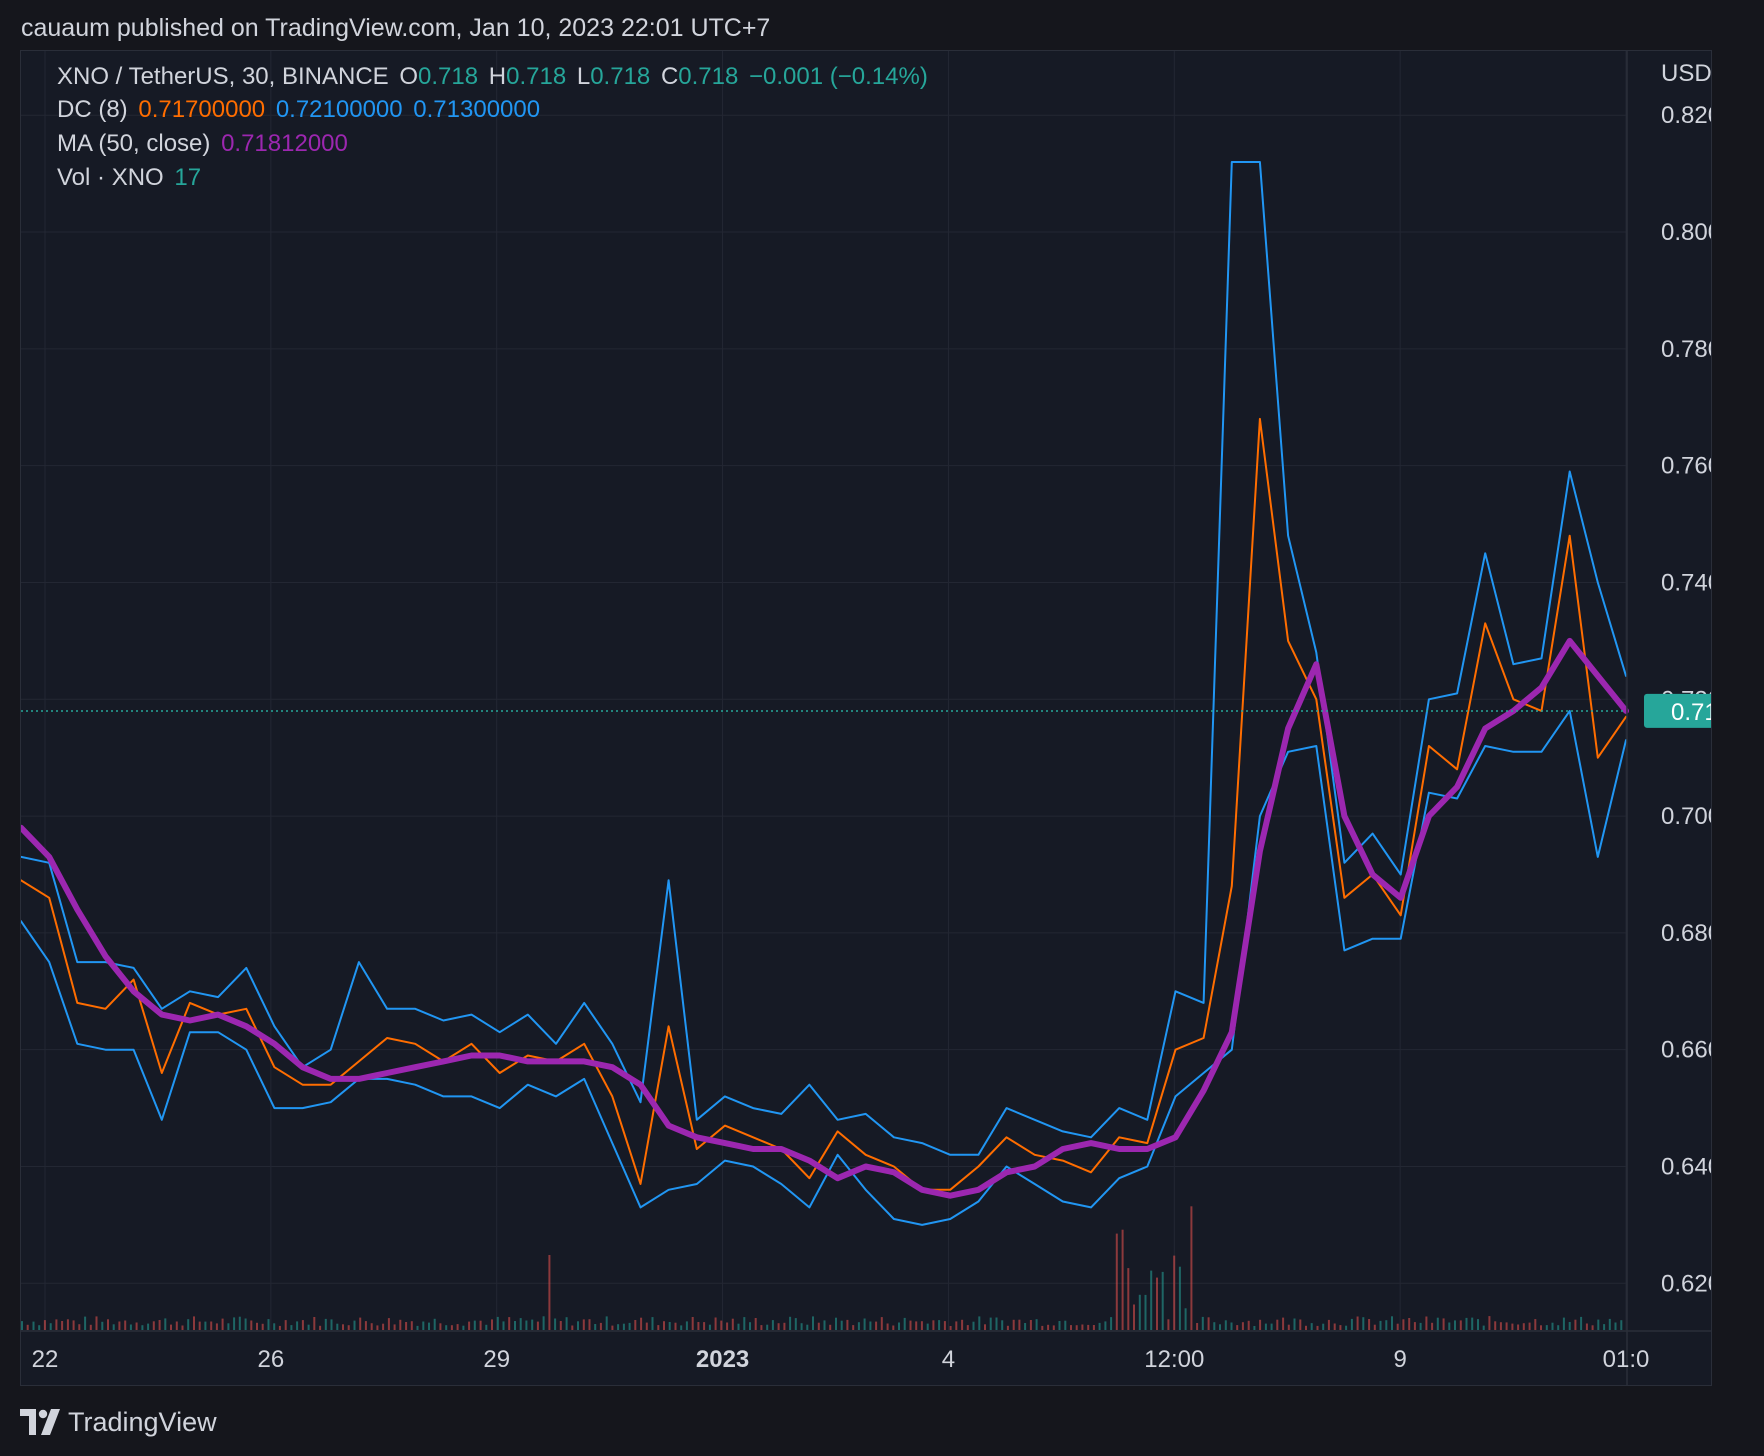  I want to click on change-value: −0.001 (−0.14%), so click(838, 76).